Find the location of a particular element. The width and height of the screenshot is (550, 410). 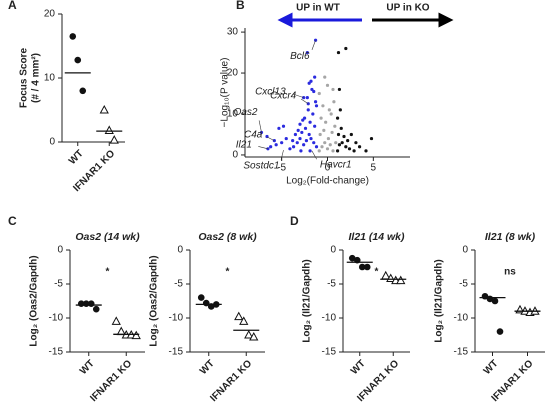

y-axis-label: (# / 4 mm²) is located at coordinates (36, 78).